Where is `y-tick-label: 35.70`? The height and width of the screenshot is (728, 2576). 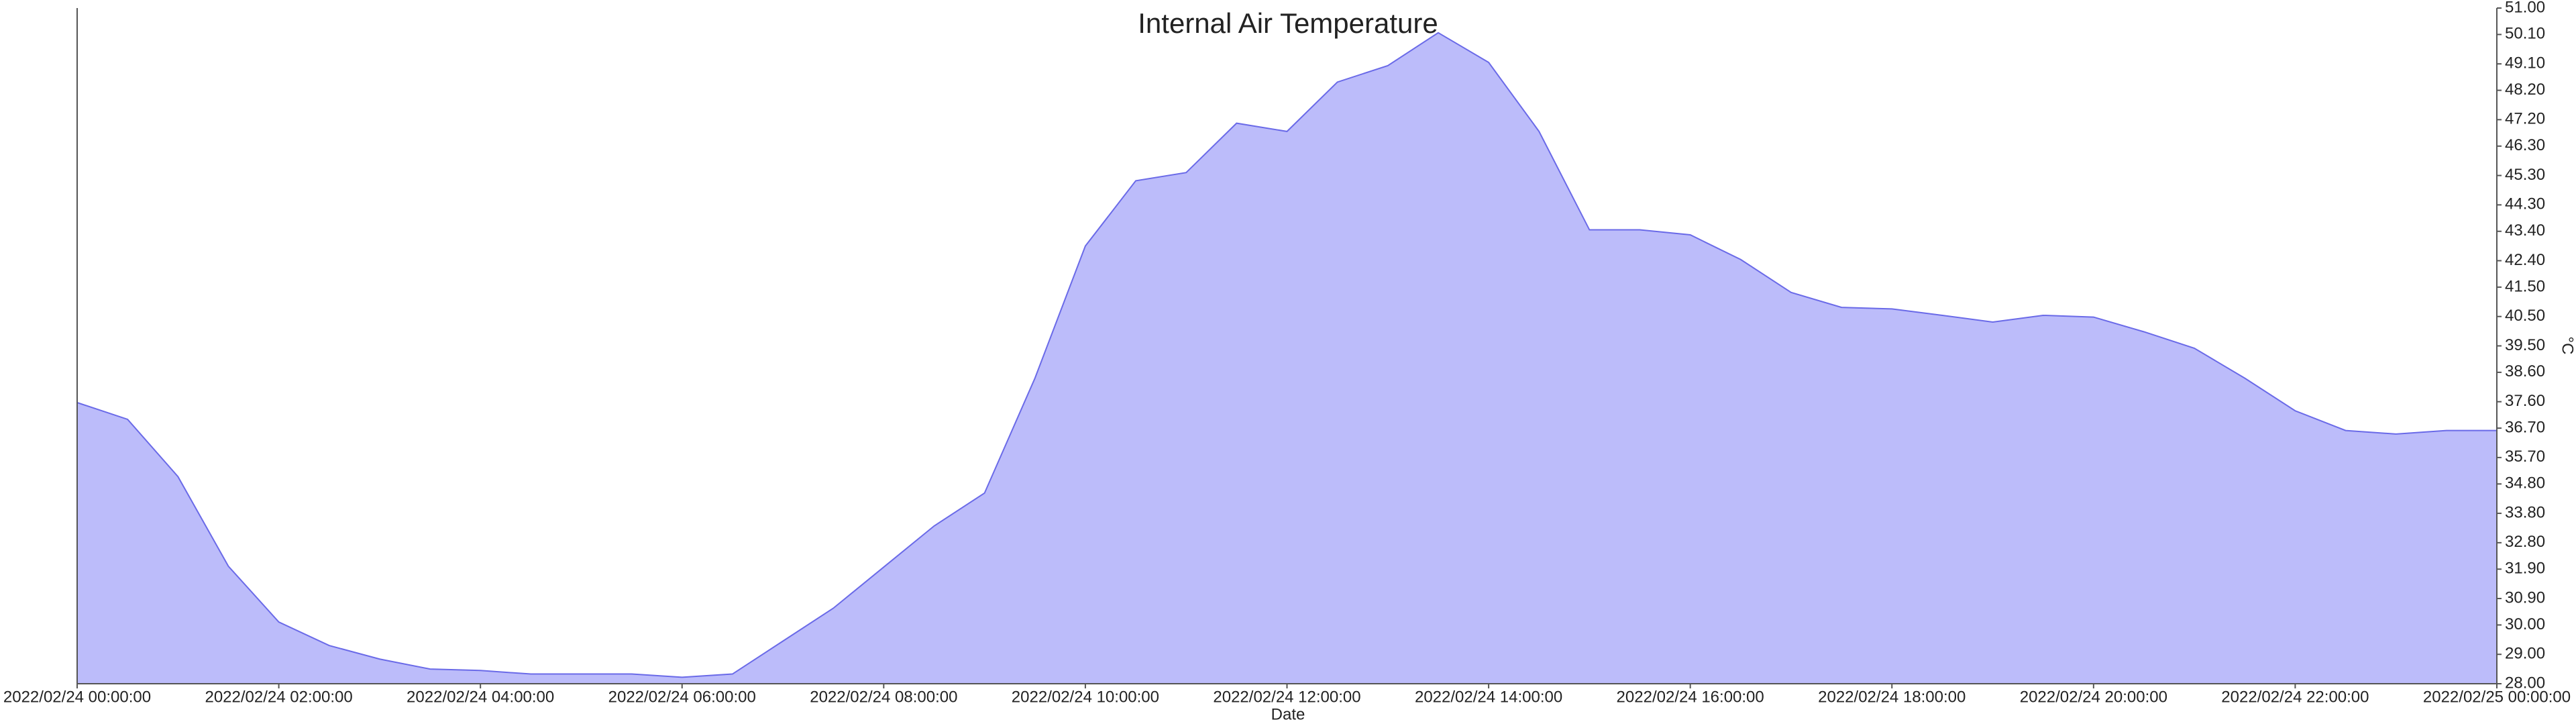
y-tick-label: 35.70 is located at coordinates (2525, 457).